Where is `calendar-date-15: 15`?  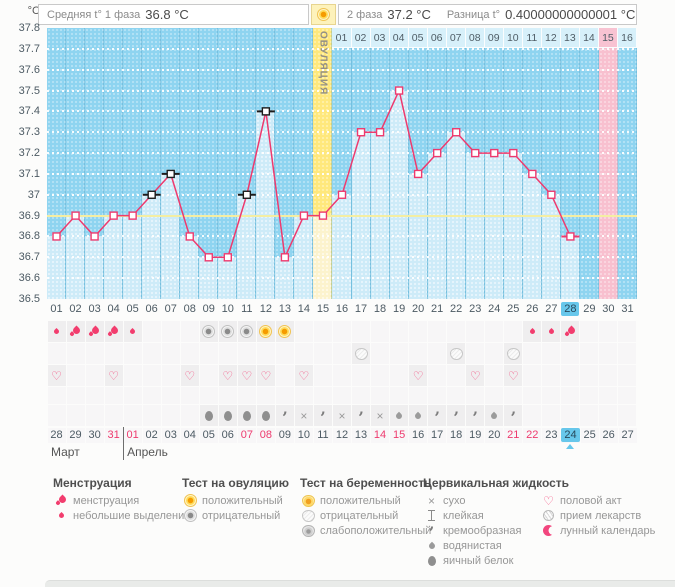 calendar-date-15: 15 is located at coordinates (399, 435).